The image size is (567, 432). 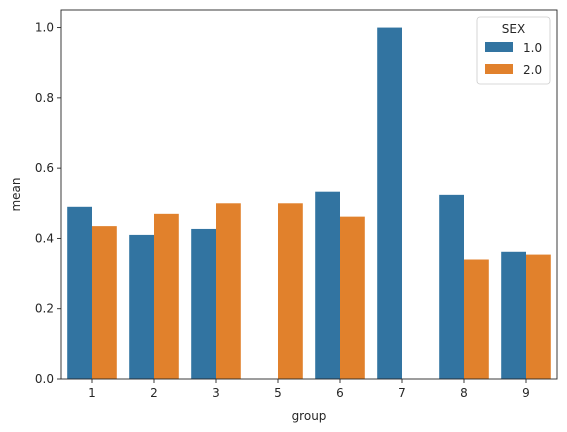 What do you see at coordinates (476, 319) in the screenshot?
I see `bar-group-8-sex-2.0` at bounding box center [476, 319].